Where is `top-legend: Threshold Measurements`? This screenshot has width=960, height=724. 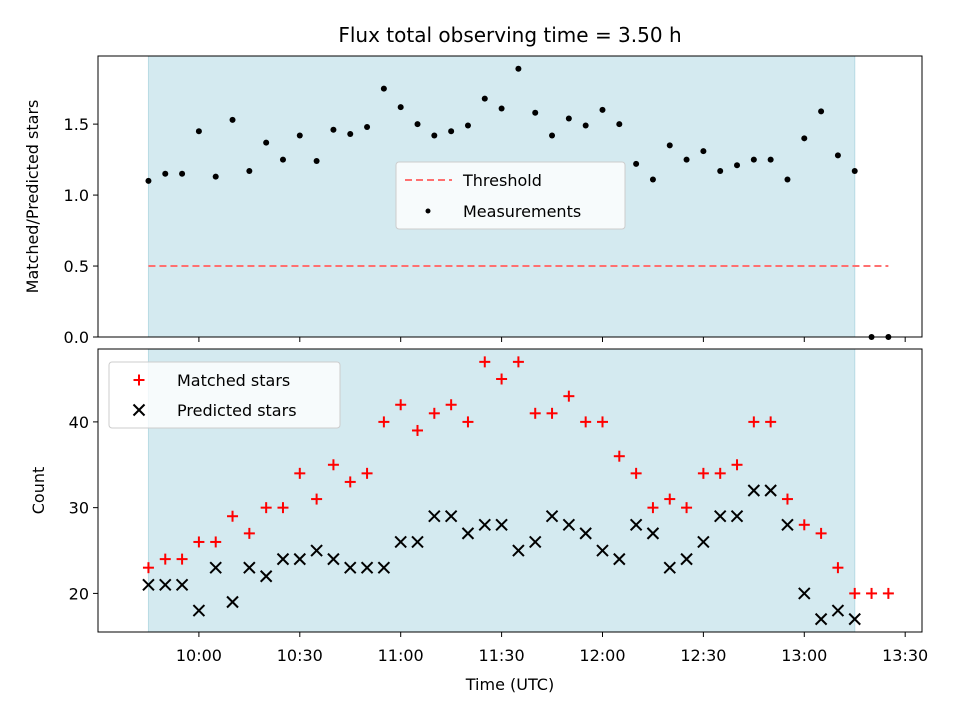 top-legend: Threshold Measurements is located at coordinates (510, 195).